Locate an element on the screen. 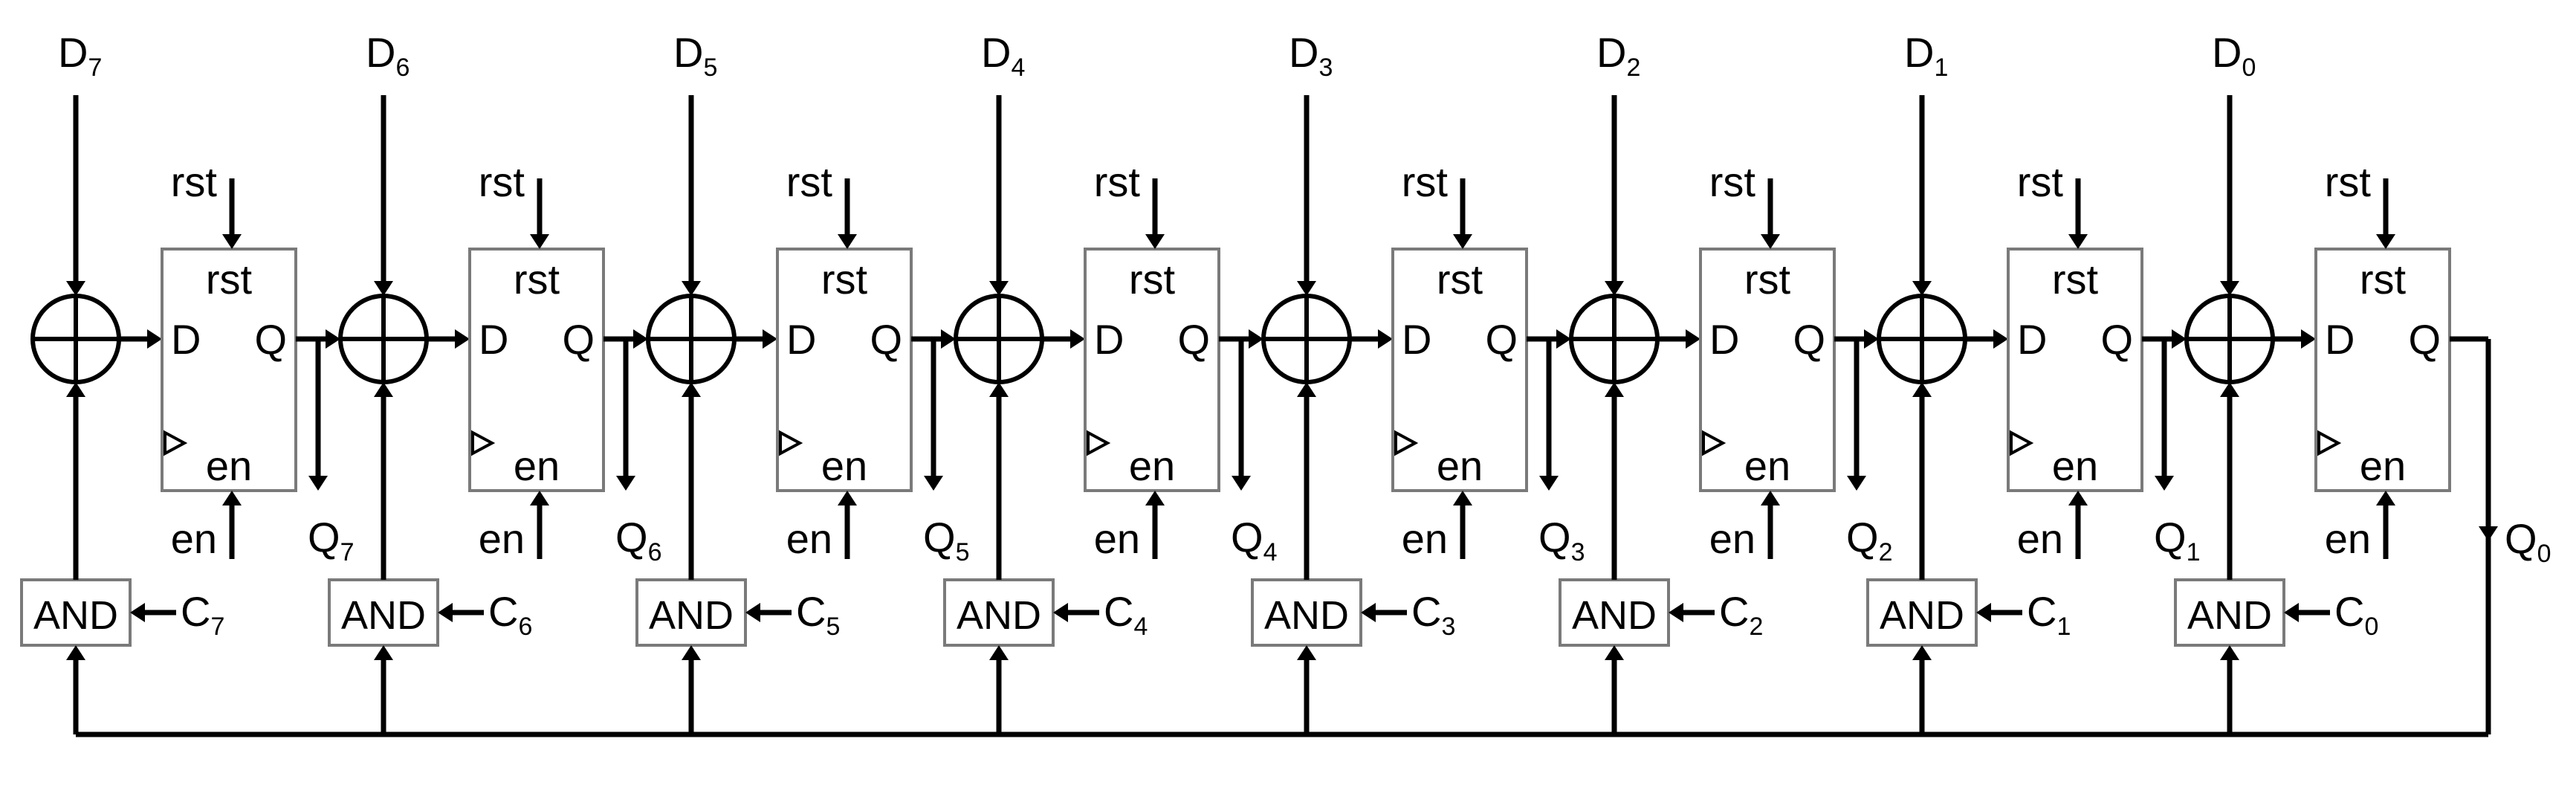 The width and height of the screenshot is (2576, 785). and-gate-label-5: AND is located at coordinates (691, 615).